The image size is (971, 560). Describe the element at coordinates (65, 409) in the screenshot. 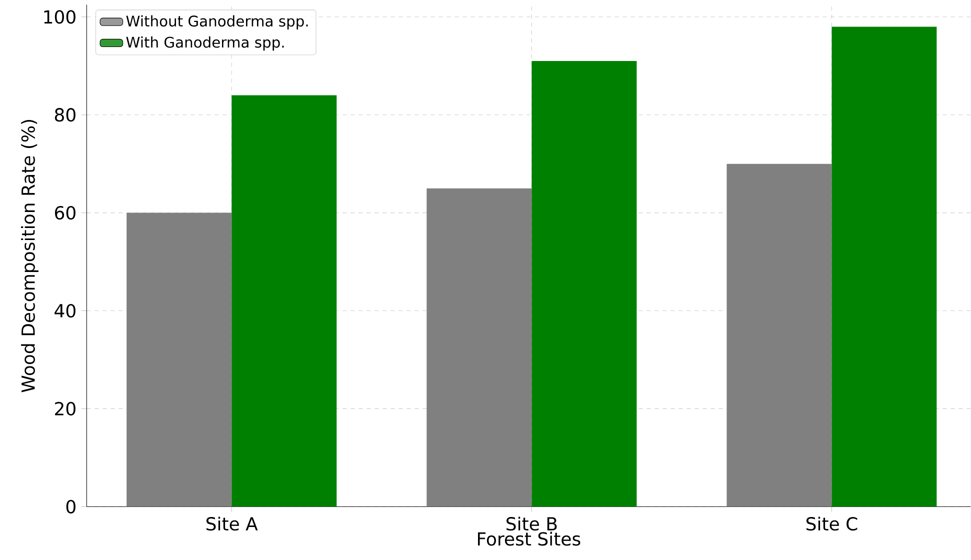

I see `y-tick-label: 20` at that location.